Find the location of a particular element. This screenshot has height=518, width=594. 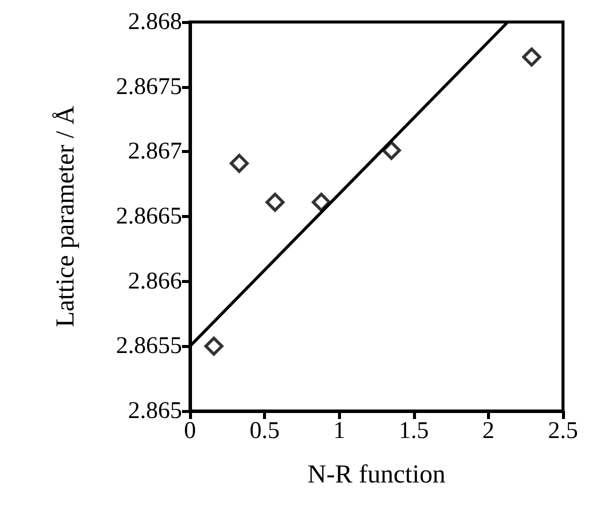

y-tick-label: 2.867 is located at coordinates (155, 151).